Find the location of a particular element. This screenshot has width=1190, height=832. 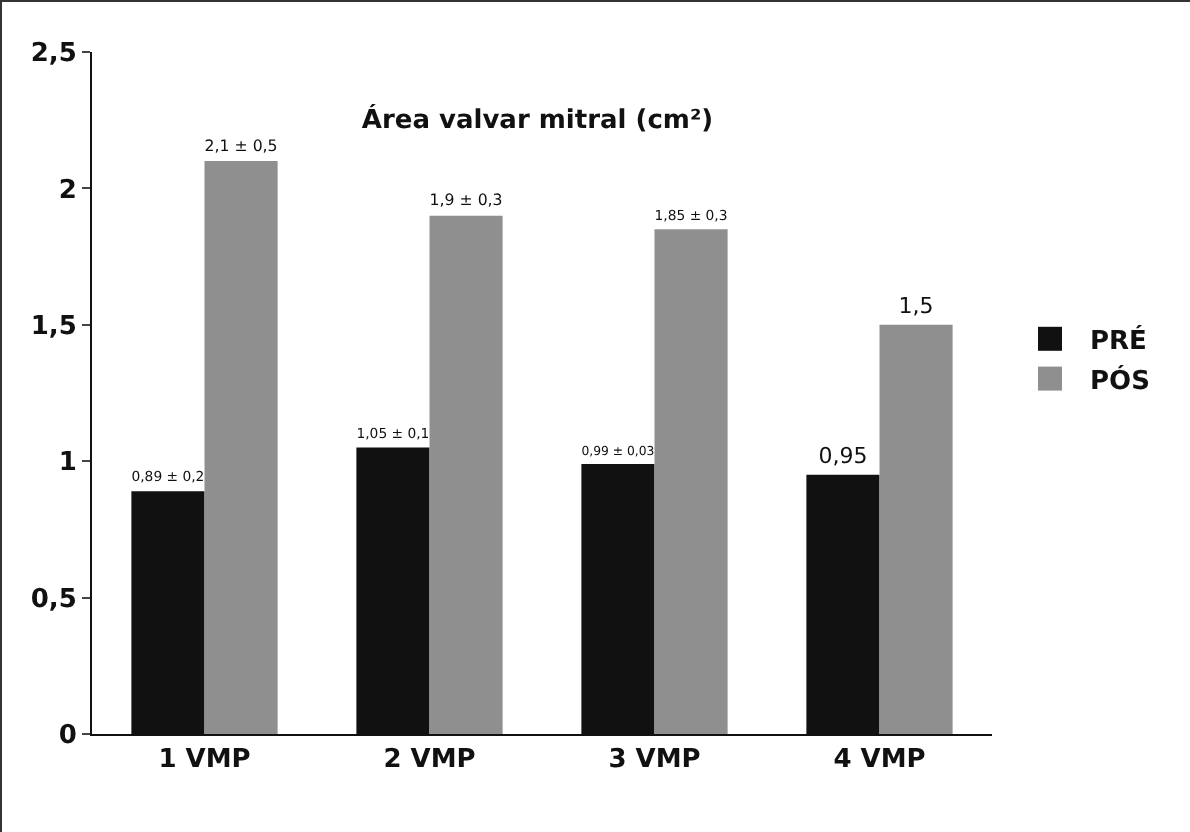

text: Área valvar mitral (cm²) is located at coordinates (537, 119).